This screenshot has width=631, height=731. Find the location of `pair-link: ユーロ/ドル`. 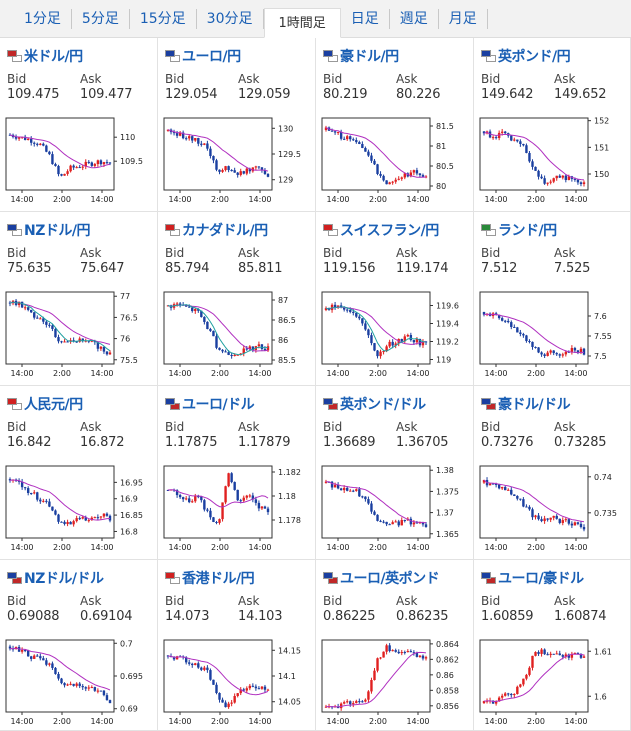

pair-link: ユーロ/ドル is located at coordinates (210, 404).